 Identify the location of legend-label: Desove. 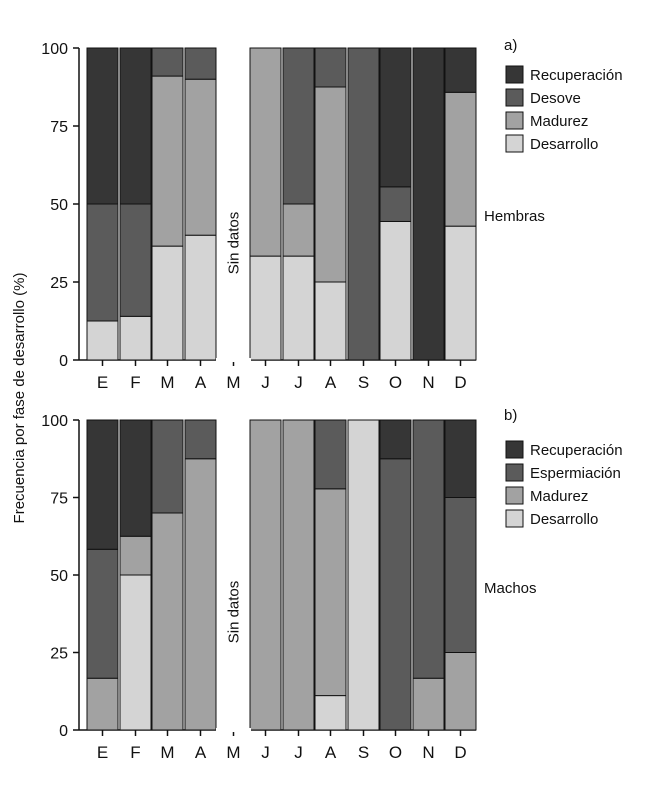
(555, 98).